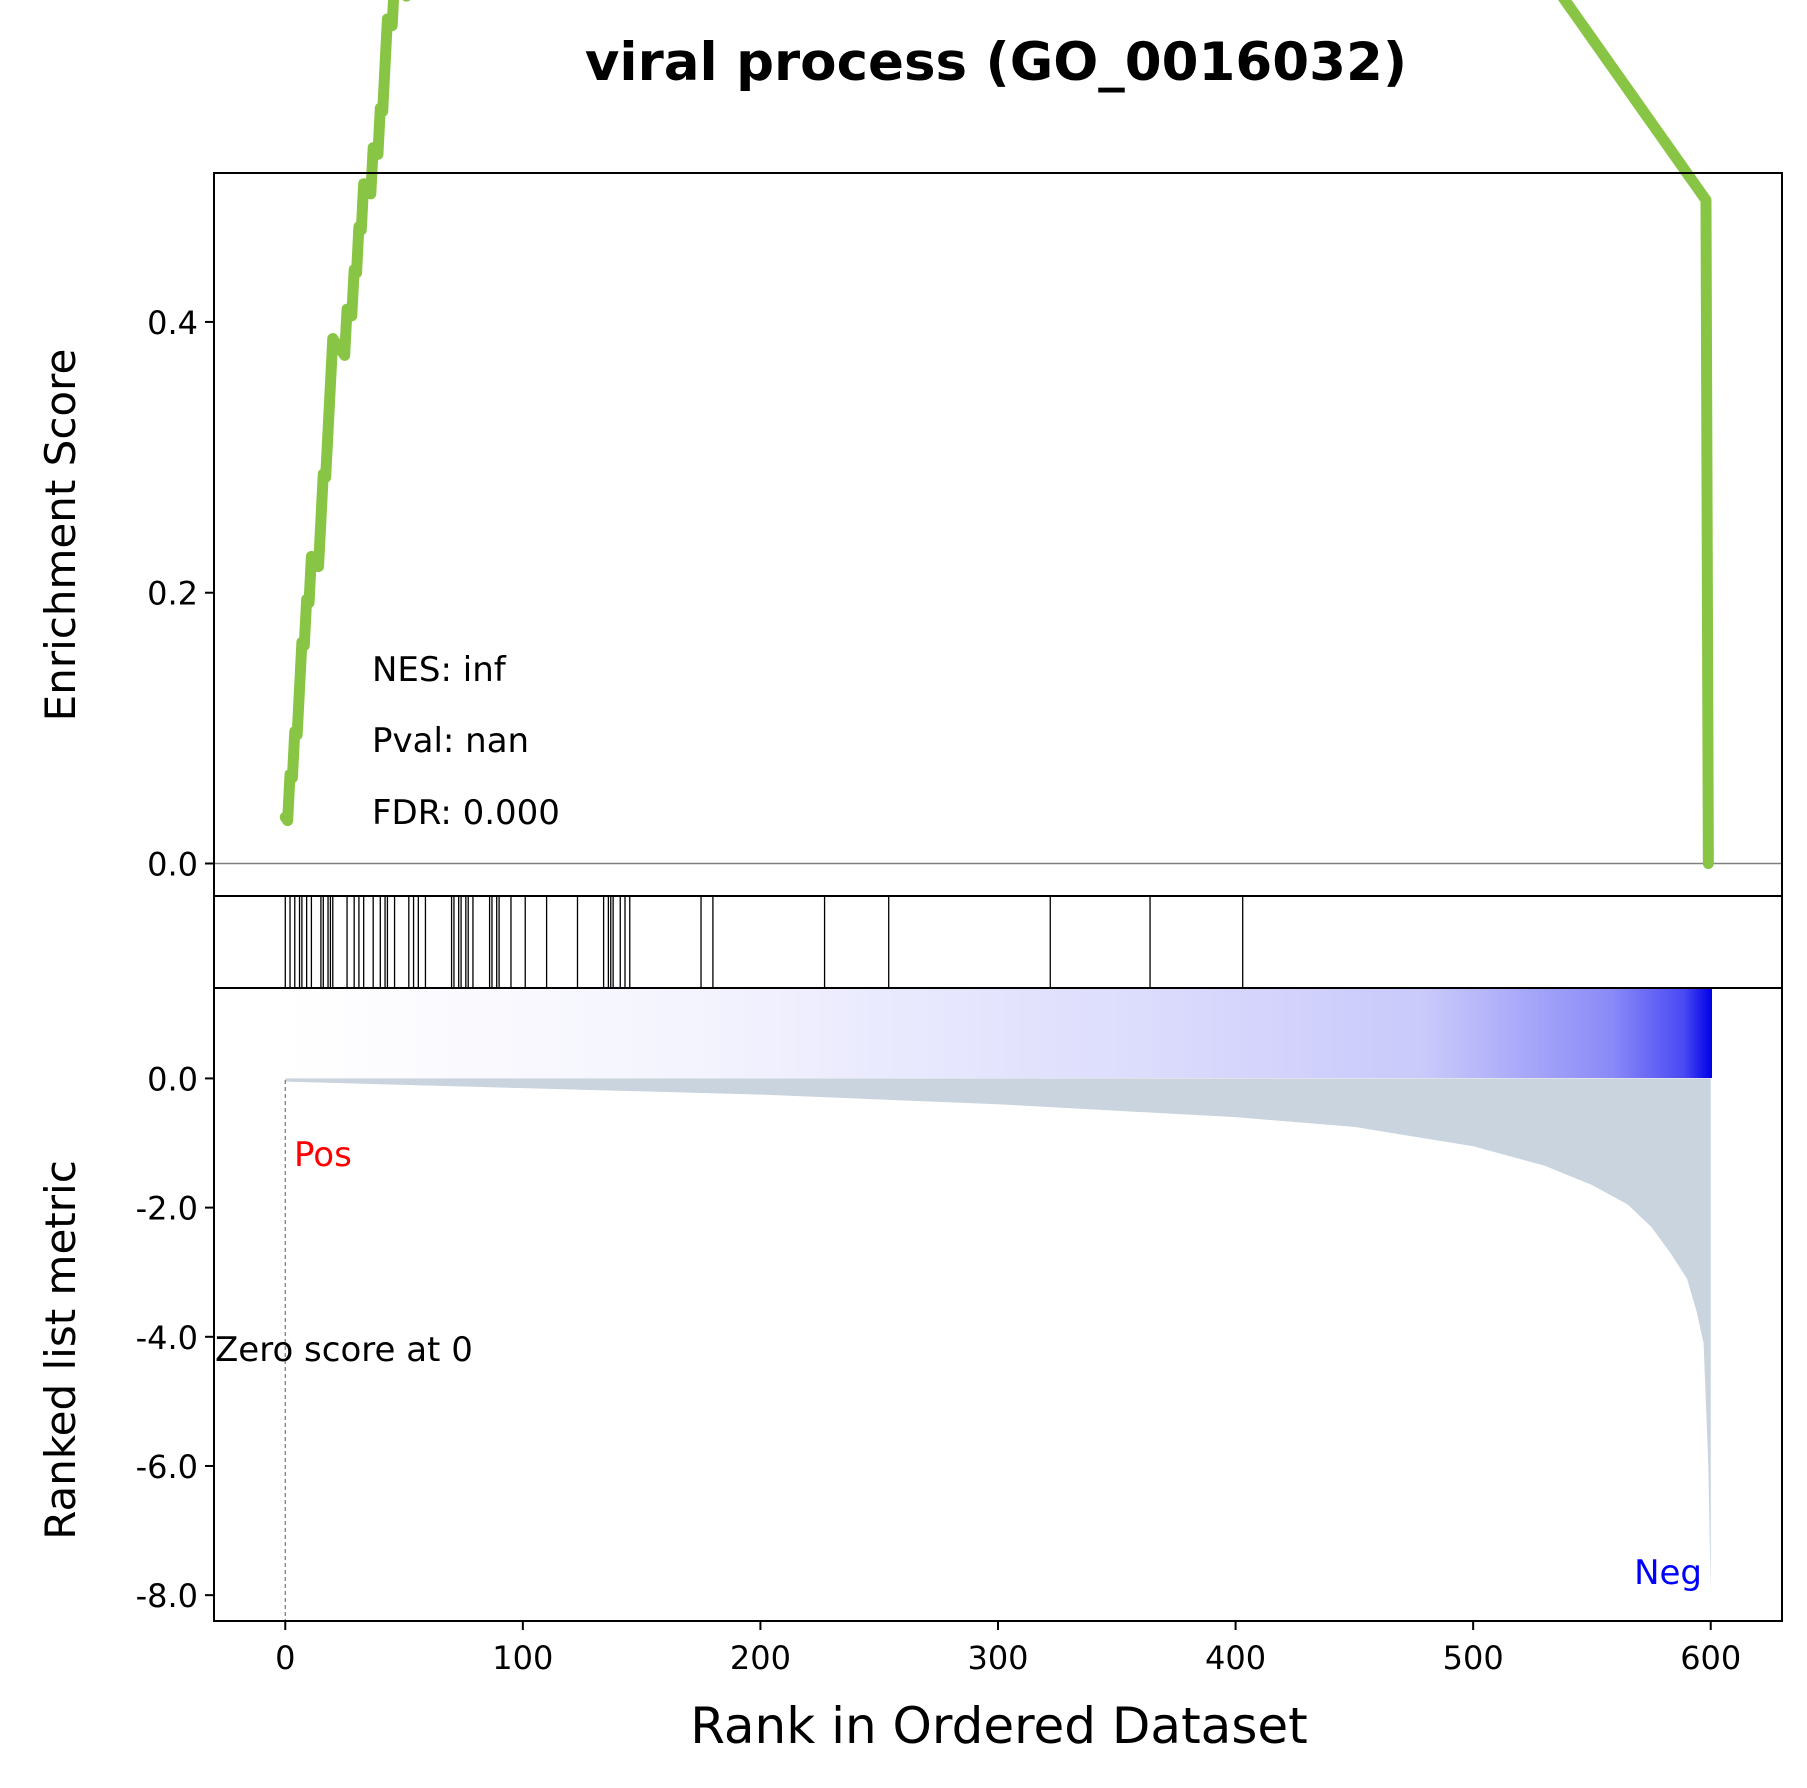 Image resolution: width=1807 pixels, height=1788 pixels. Describe the element at coordinates (522, 1658) in the screenshot. I see `x-tick-label: 100` at that location.